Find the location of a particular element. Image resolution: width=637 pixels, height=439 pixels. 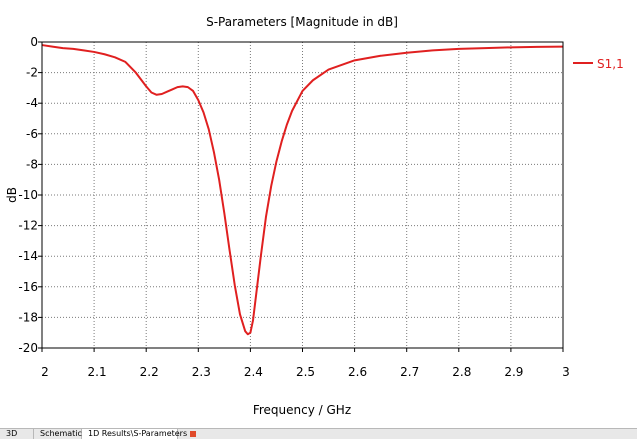

tab-label: 1D Results\S-Parameters is located at coordinates (138, 433).